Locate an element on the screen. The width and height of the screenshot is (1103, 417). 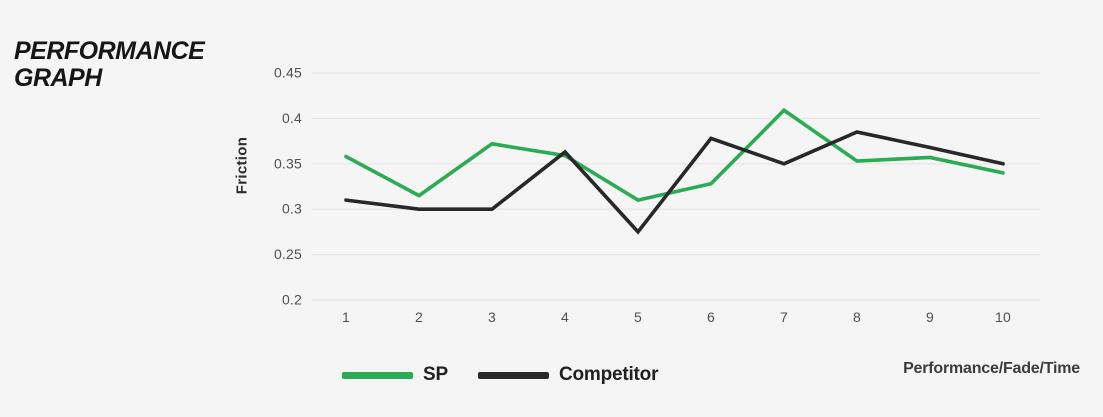
legend-swatch-sp is located at coordinates (377, 375).